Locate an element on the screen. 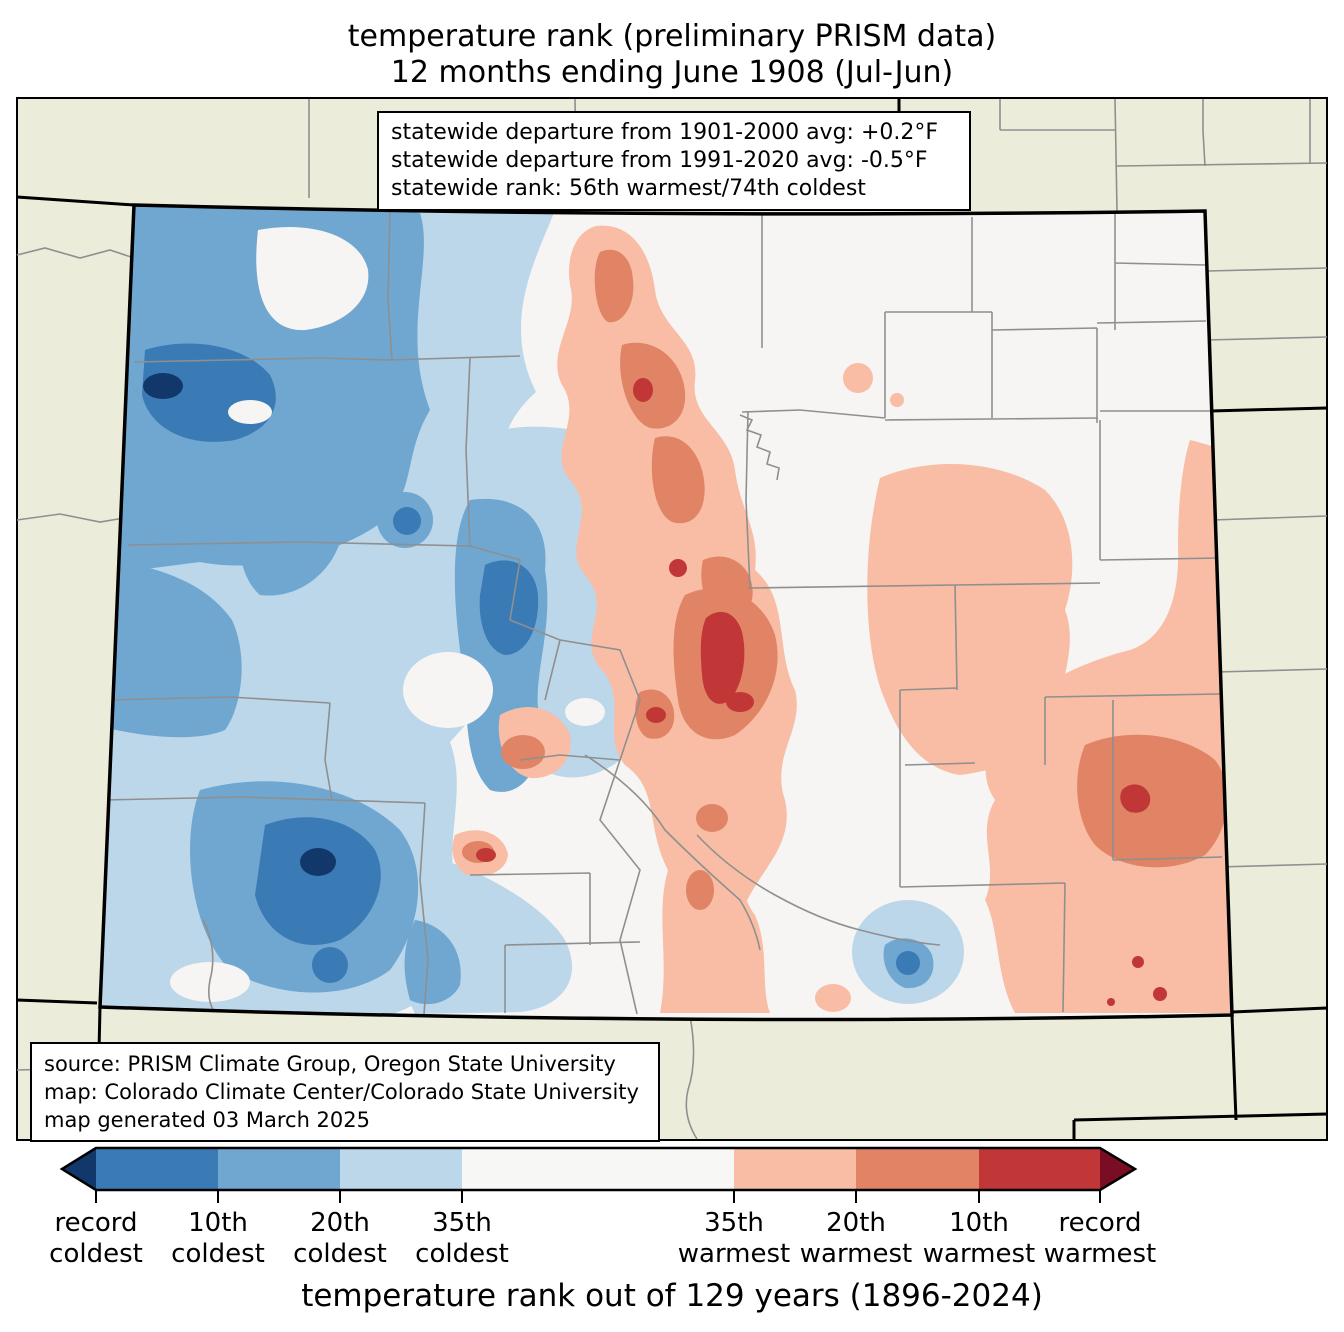 Image resolution: width=1344 pixels, height=1332 pixels. figure-title-line2: 12 months ending June 1908 (Jul-Jun) is located at coordinates (672, 72).